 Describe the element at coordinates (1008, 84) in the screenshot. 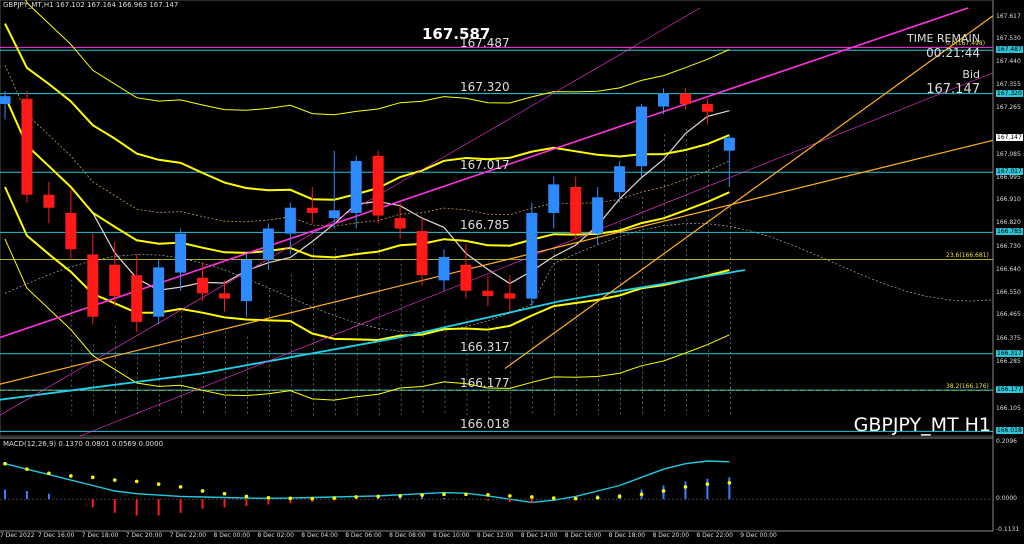

I see `price-tick-label: 167.355` at that location.